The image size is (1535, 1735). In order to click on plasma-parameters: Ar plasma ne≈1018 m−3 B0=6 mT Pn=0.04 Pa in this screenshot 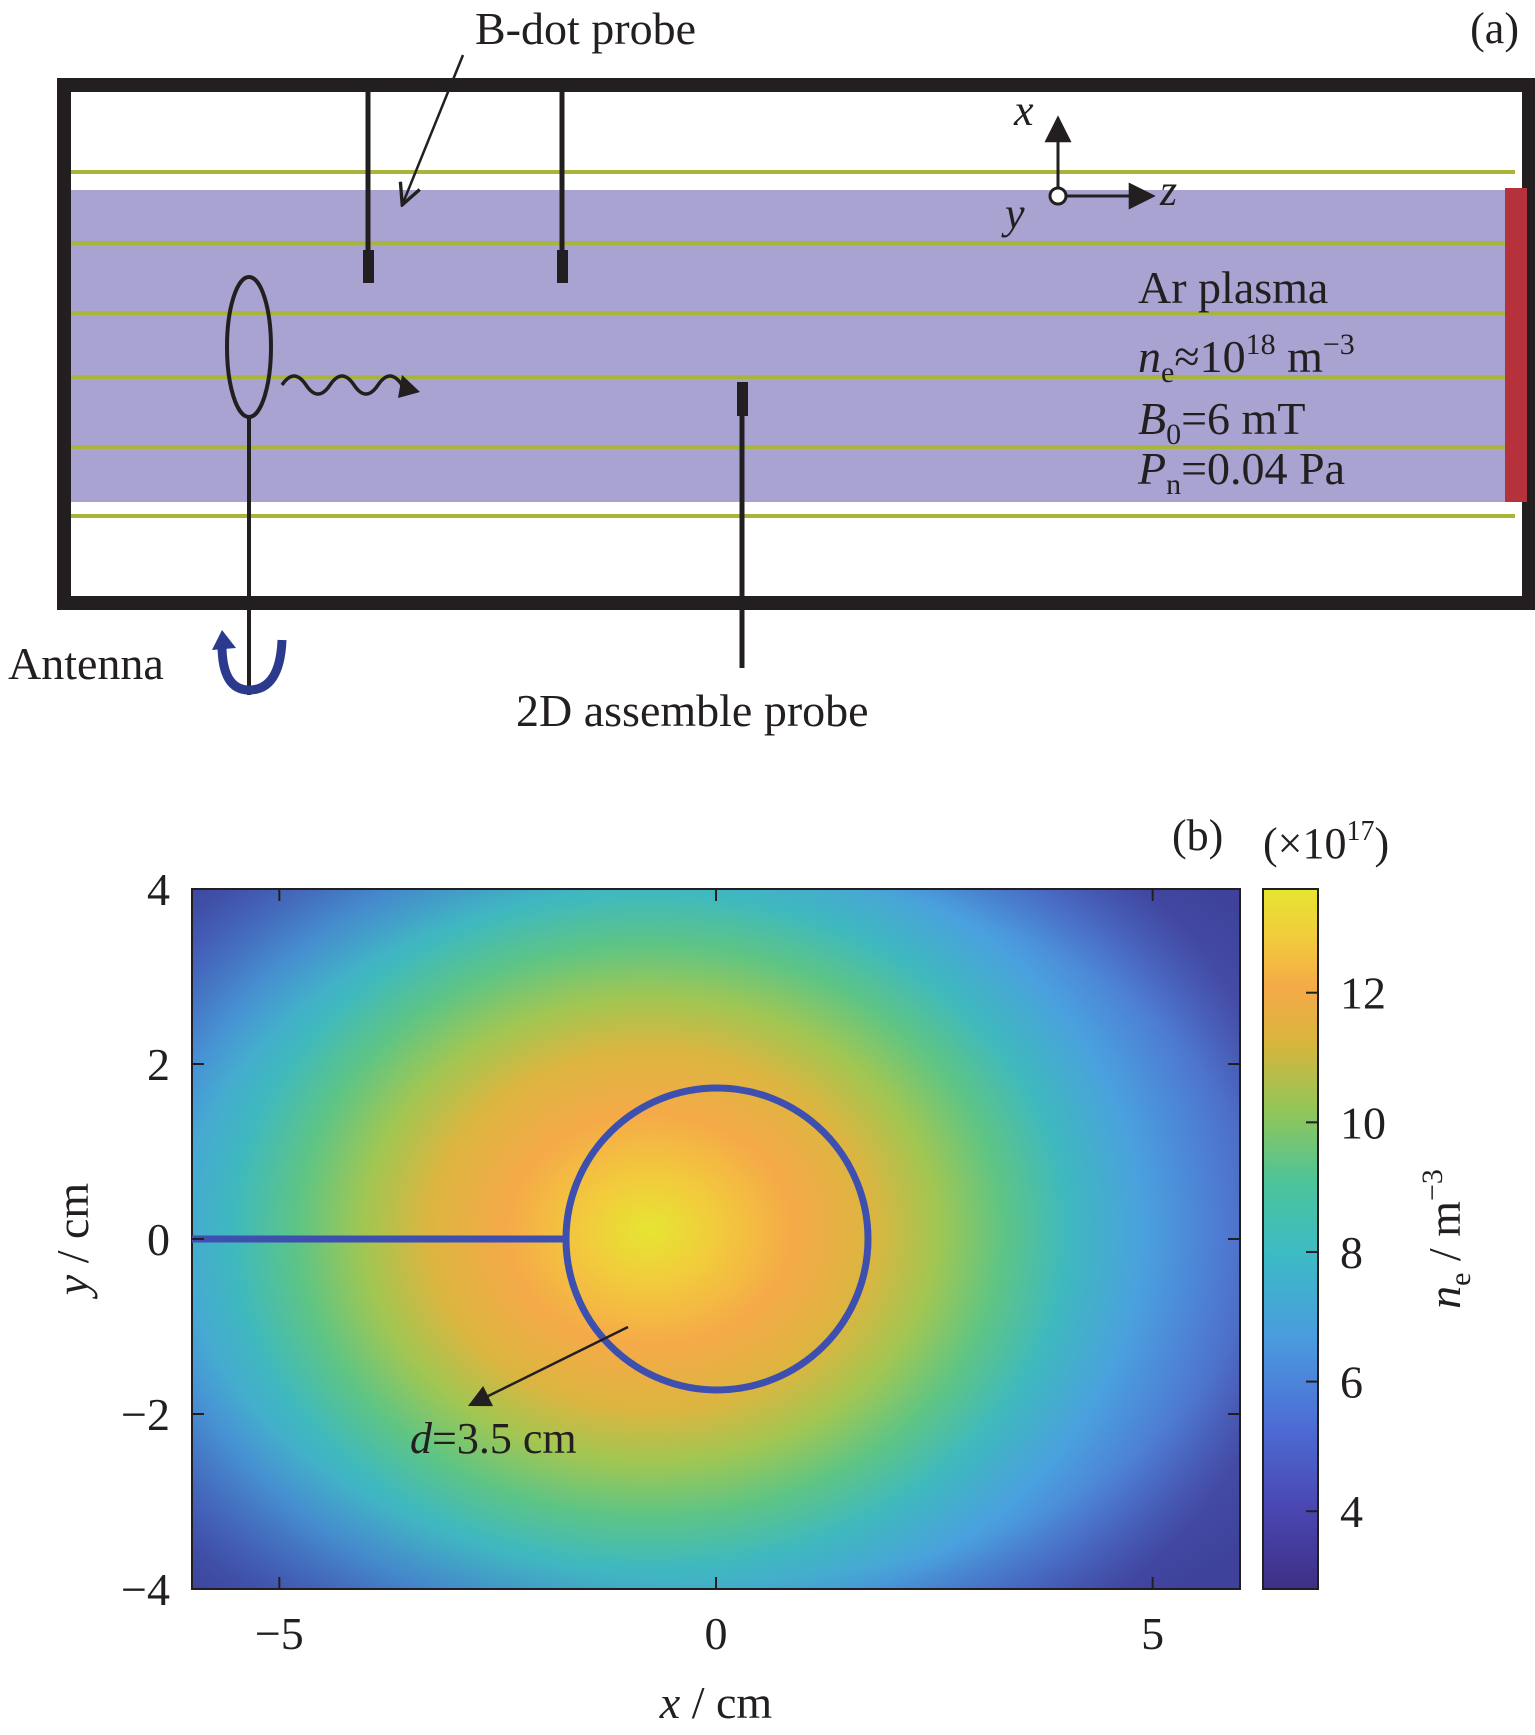, I will do `click(1246, 381)`.